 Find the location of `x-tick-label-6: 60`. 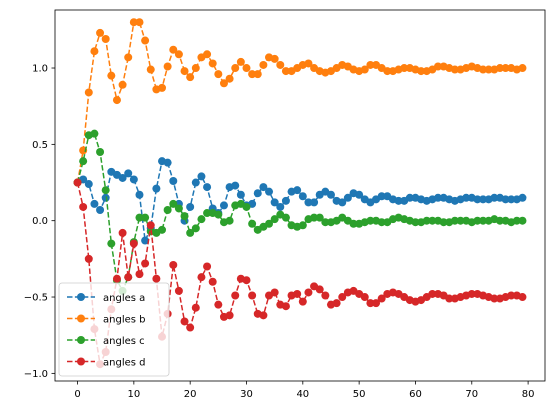

x-tick-label-6: 60 is located at coordinates (415, 394).